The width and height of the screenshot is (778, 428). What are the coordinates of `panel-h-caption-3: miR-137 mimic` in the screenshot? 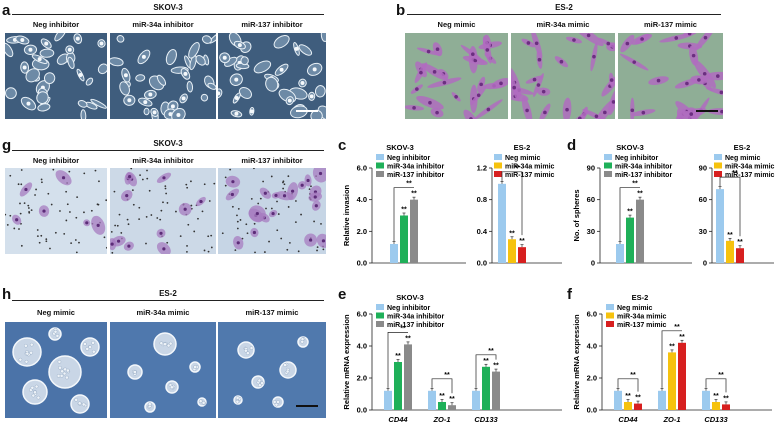 It's located at (272, 312).